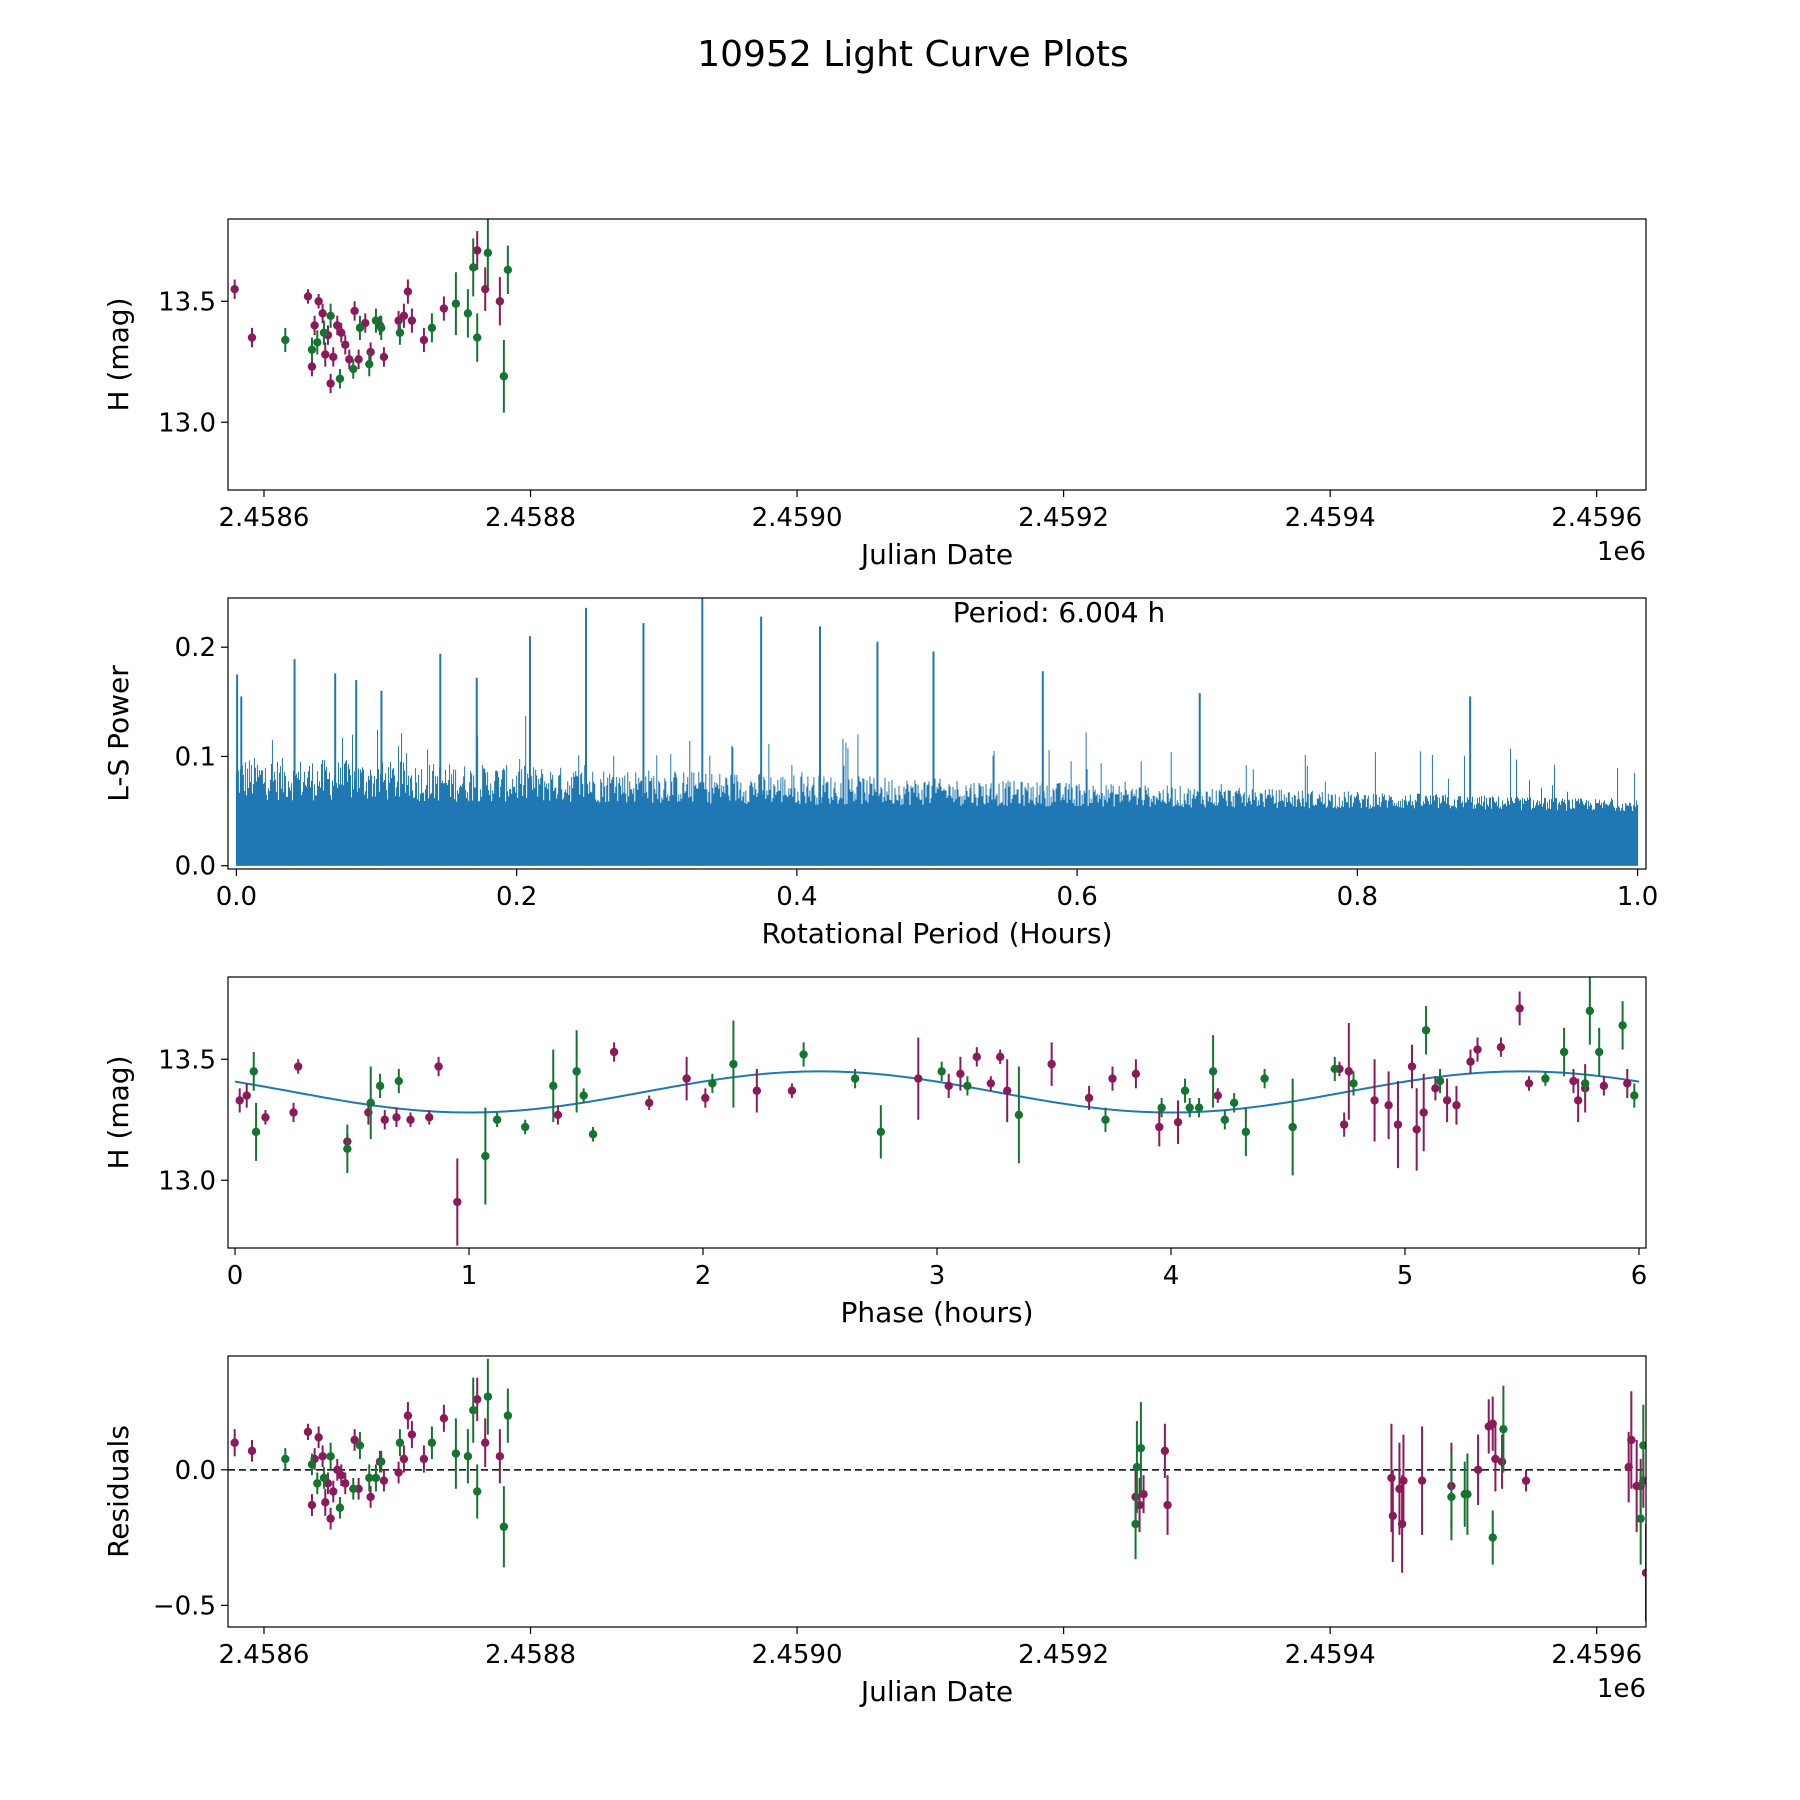 Image resolution: width=1800 pixels, height=1800 pixels. What do you see at coordinates (937, 1092) in the screenshot?
I see `model-curve` at bounding box center [937, 1092].